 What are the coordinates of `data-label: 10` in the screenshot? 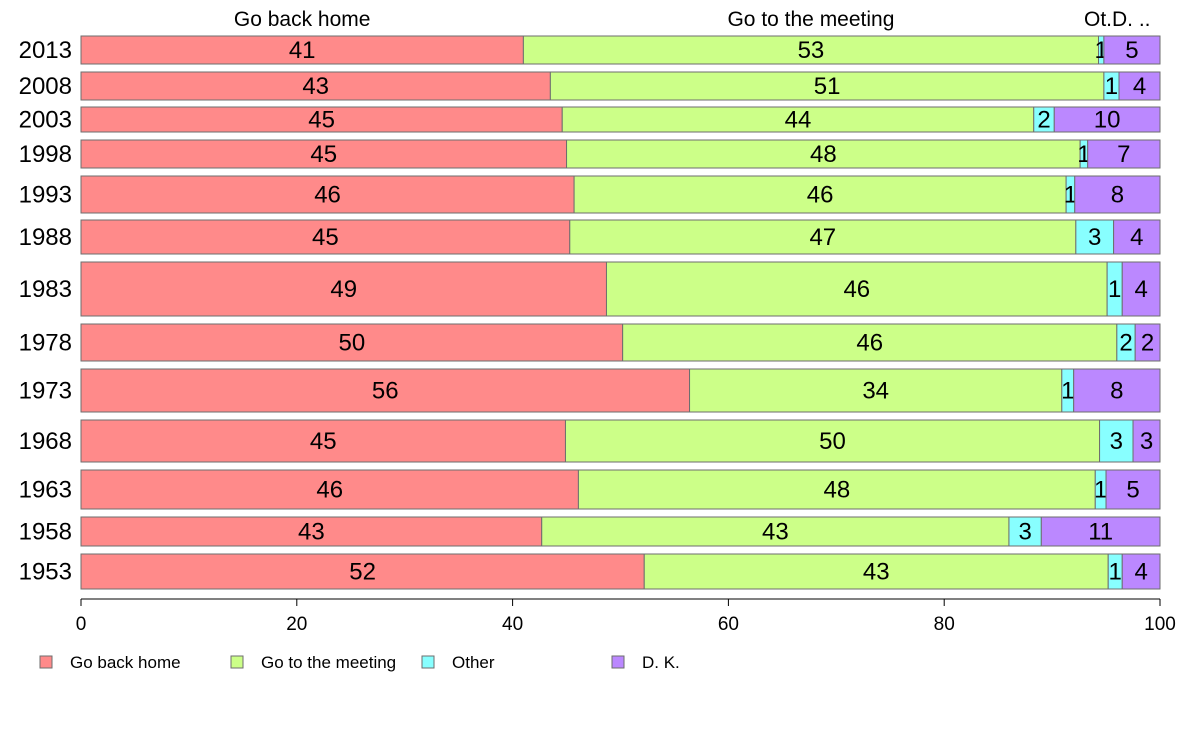 It's located at (1107, 120).